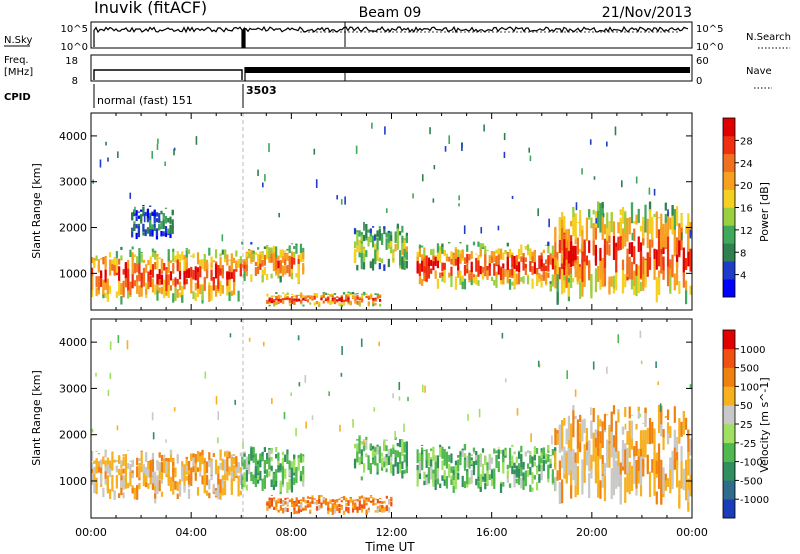  I want to click on x-tick-label: 12:00, so click(392, 532).